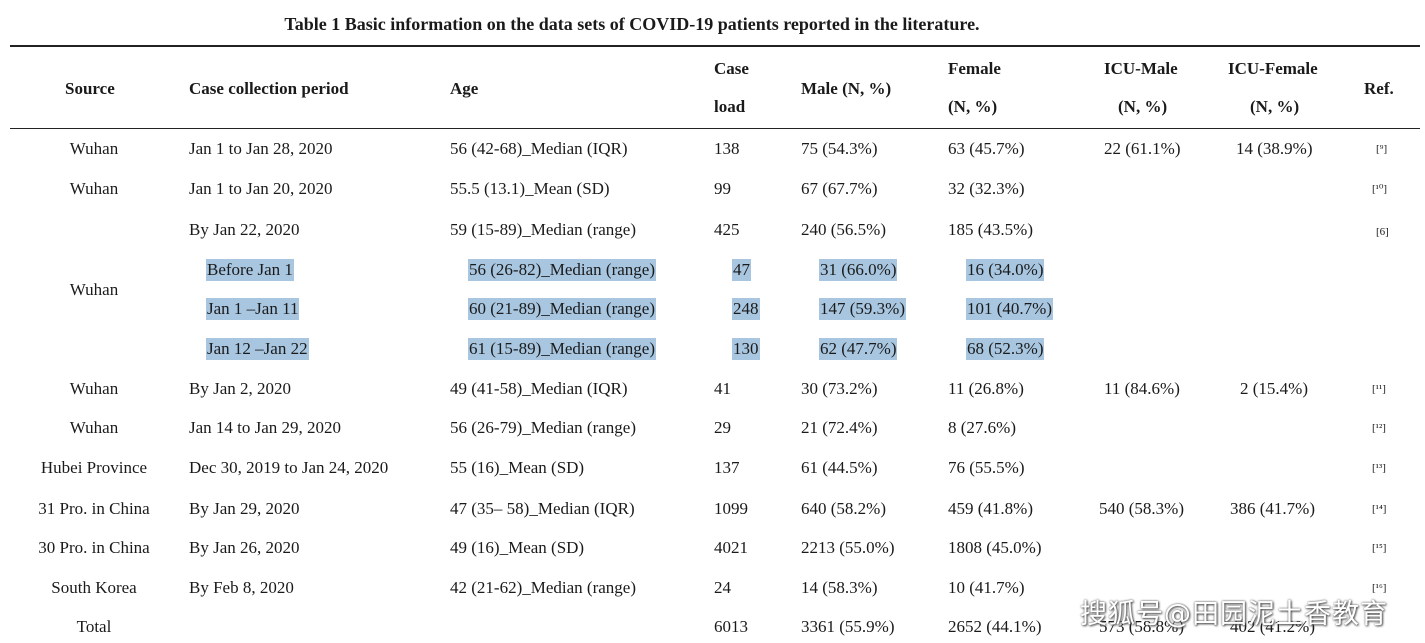 This screenshot has height=643, width=1425. What do you see at coordinates (1275, 106) in the screenshot?
I see `header-icu-female-line2: (N, %)` at bounding box center [1275, 106].